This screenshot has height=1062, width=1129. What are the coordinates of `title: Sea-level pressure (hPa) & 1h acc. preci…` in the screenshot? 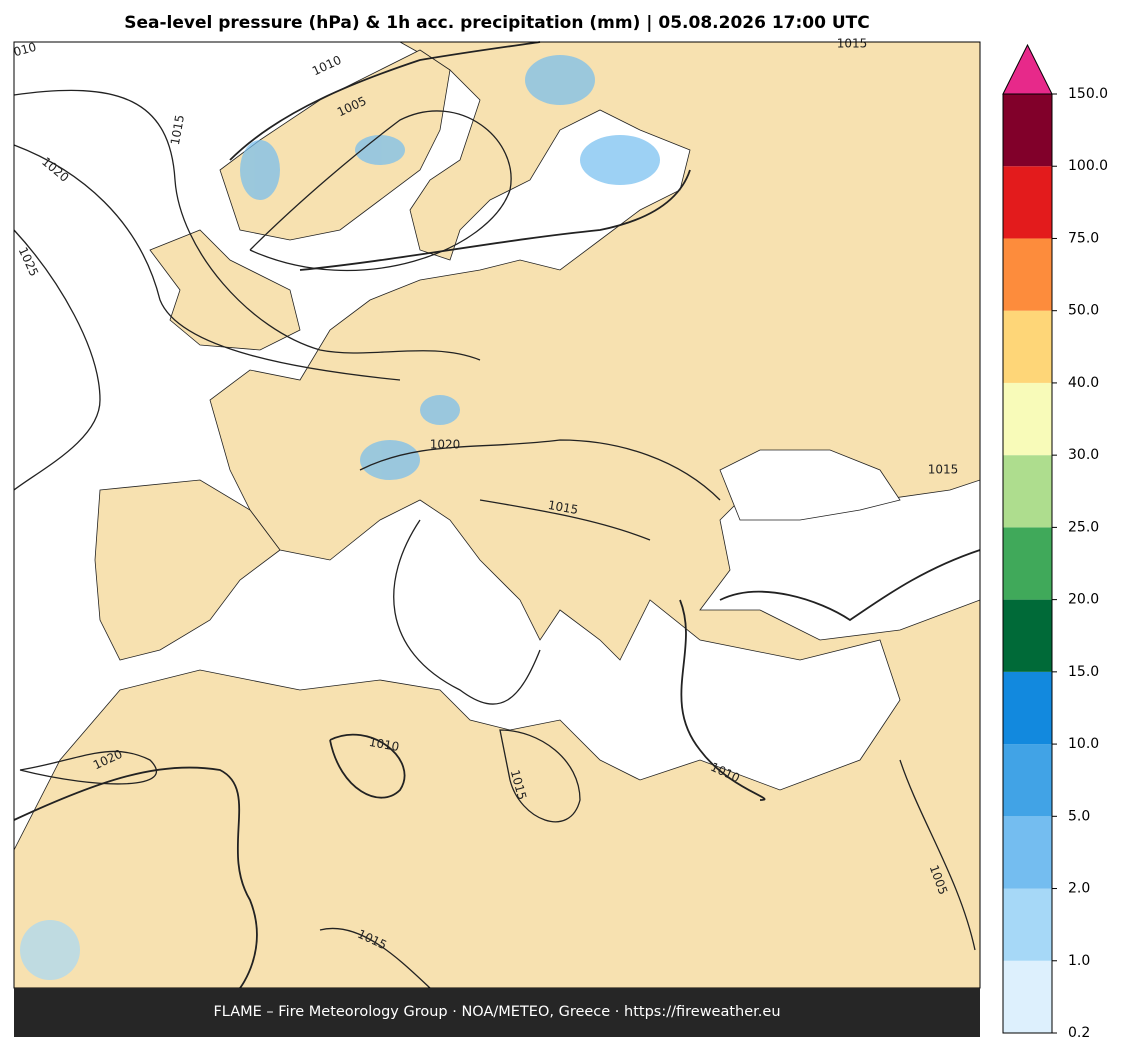 It's located at (497, 23).